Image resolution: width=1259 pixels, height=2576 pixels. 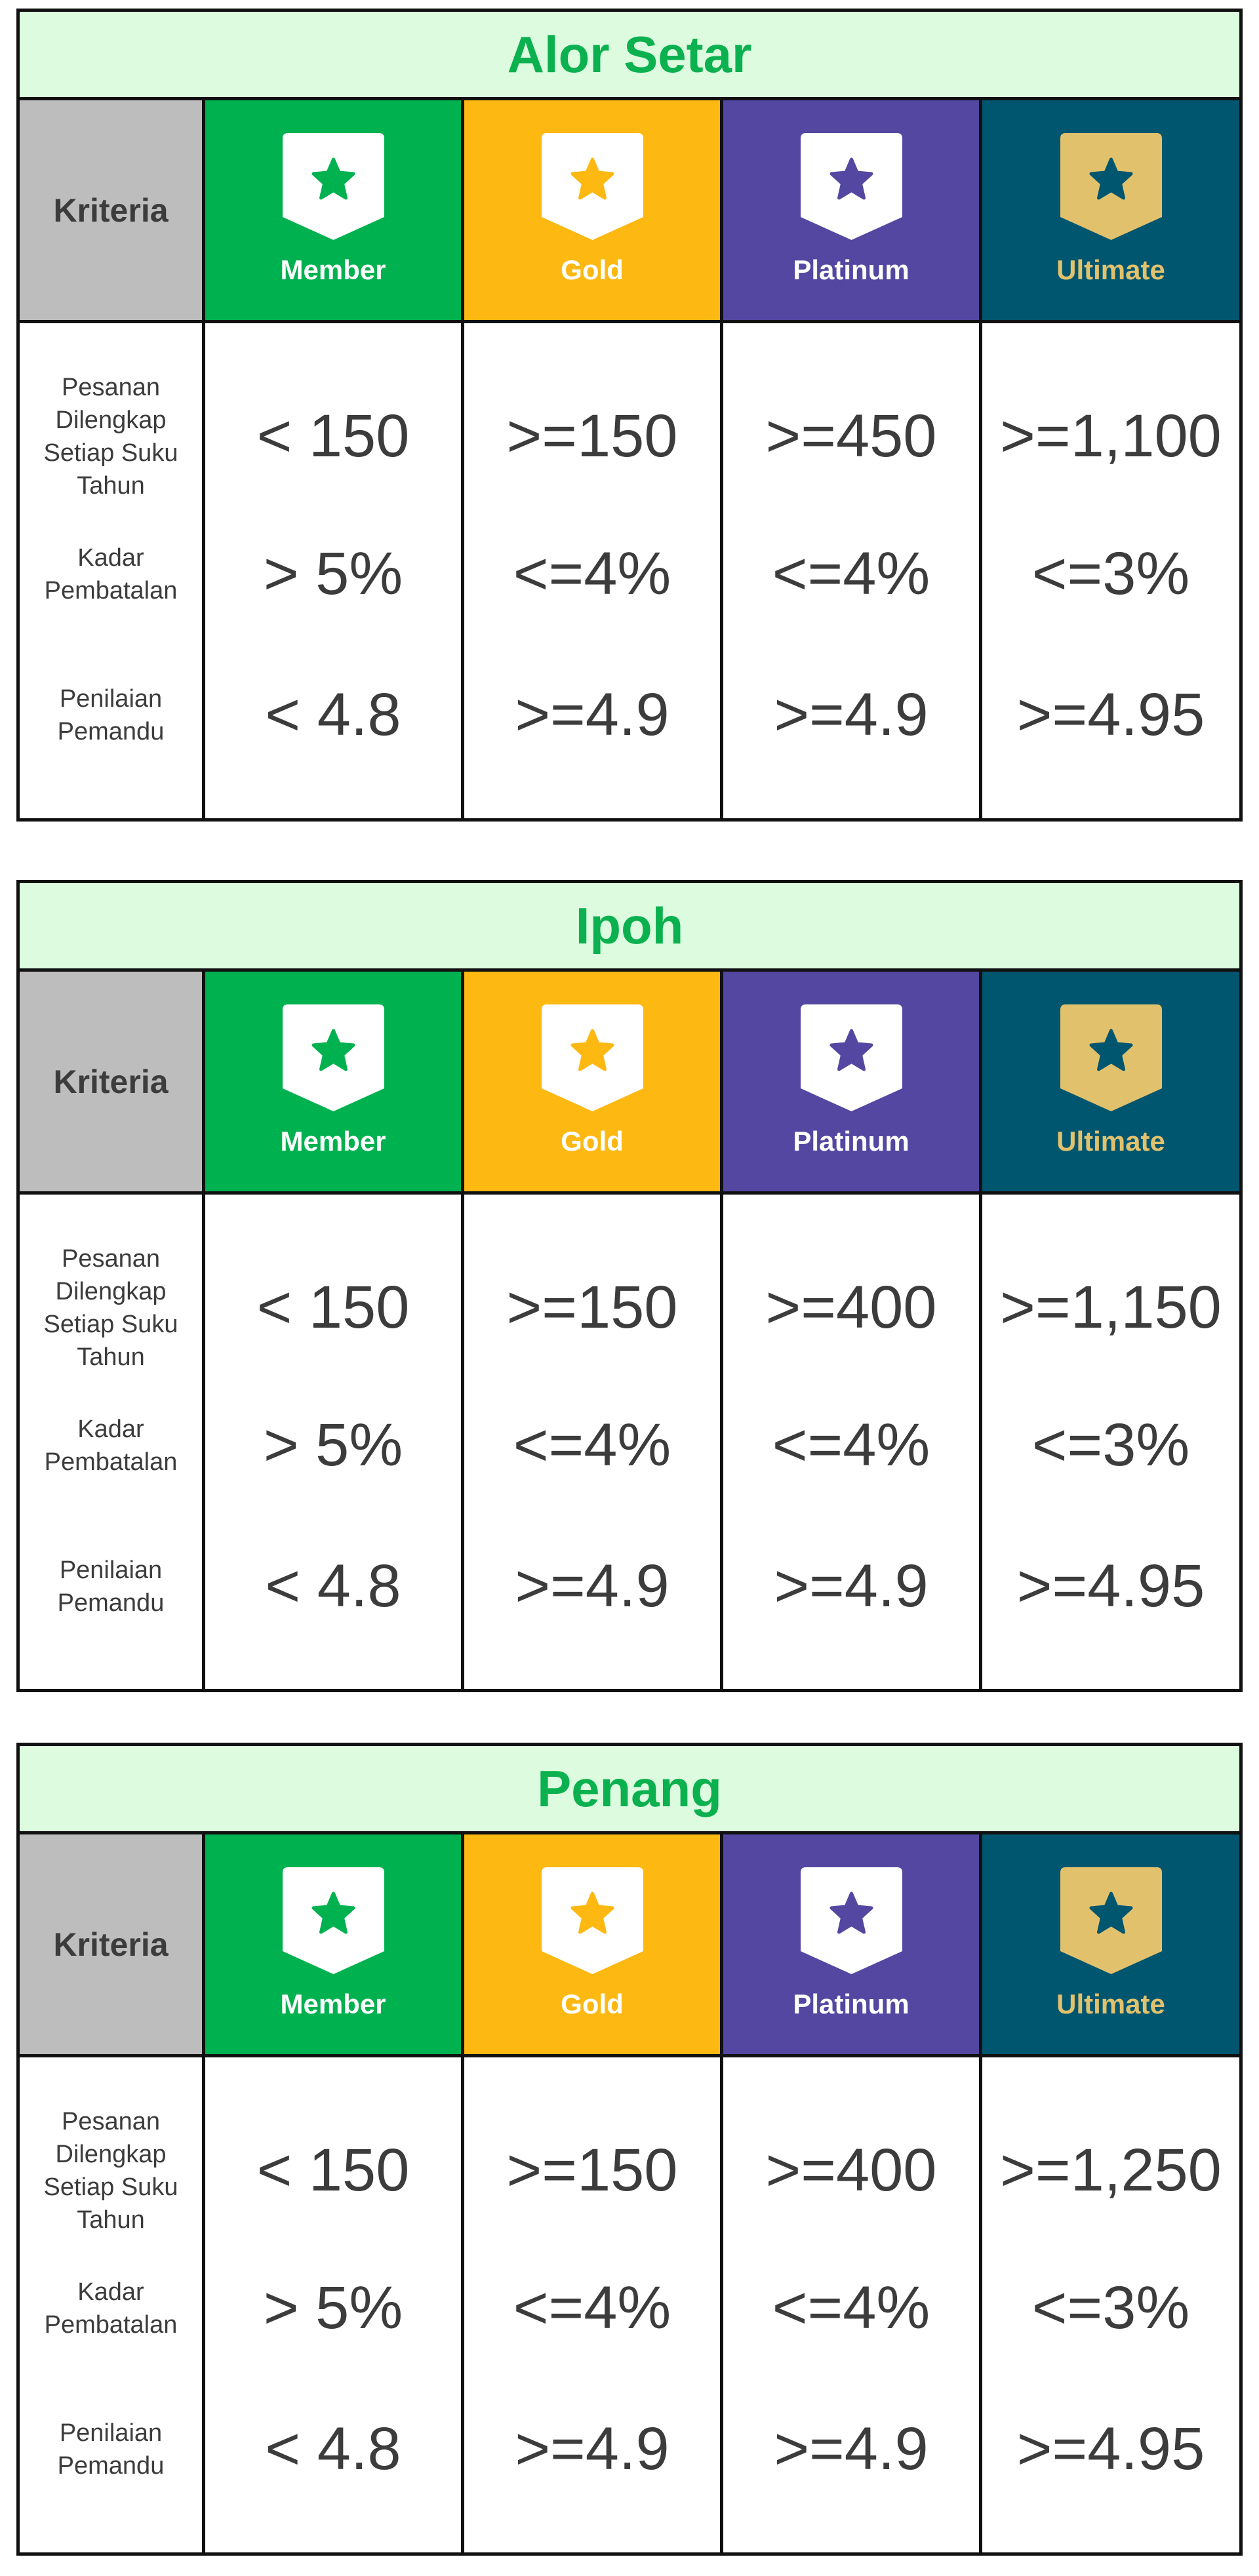 I want to click on region-title-bar: Penang, so click(x=629, y=1790).